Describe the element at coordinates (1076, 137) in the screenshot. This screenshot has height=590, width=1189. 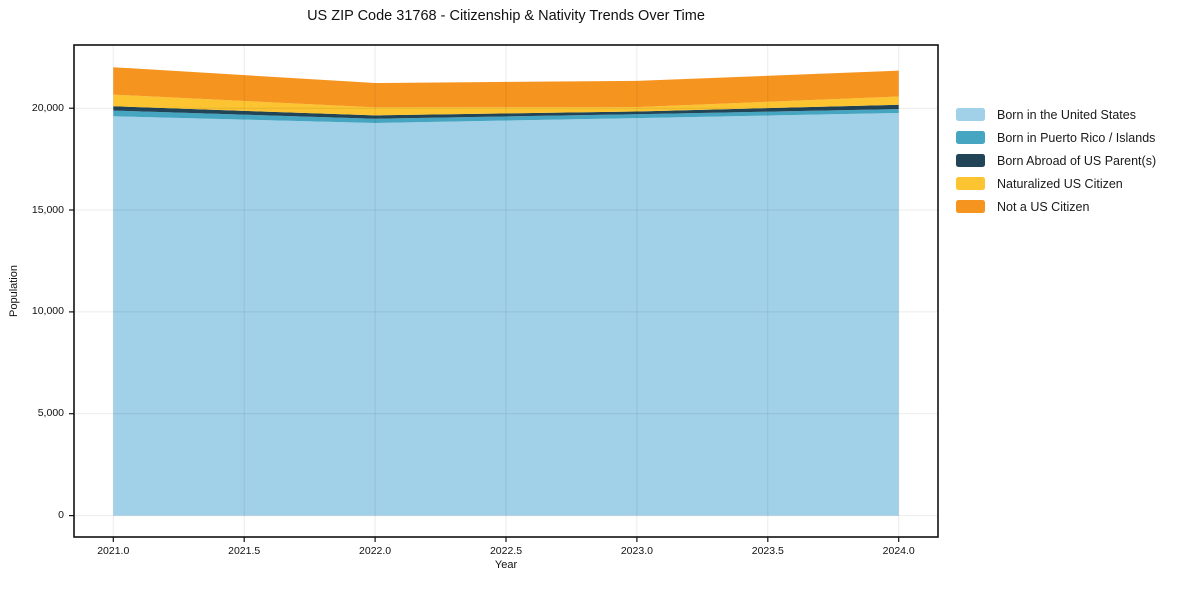
I see `legend-label: Born in Puerto Rico / Islands` at that location.